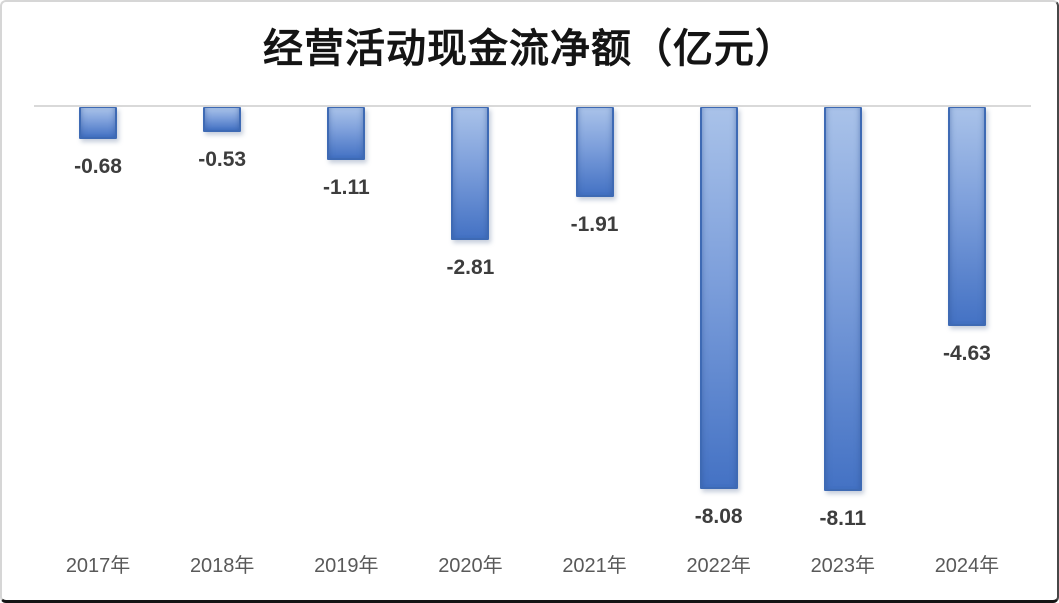 This screenshot has width=1059, height=603. Describe the element at coordinates (222, 160) in the screenshot. I see `value-label-2018年: -0.53` at that location.